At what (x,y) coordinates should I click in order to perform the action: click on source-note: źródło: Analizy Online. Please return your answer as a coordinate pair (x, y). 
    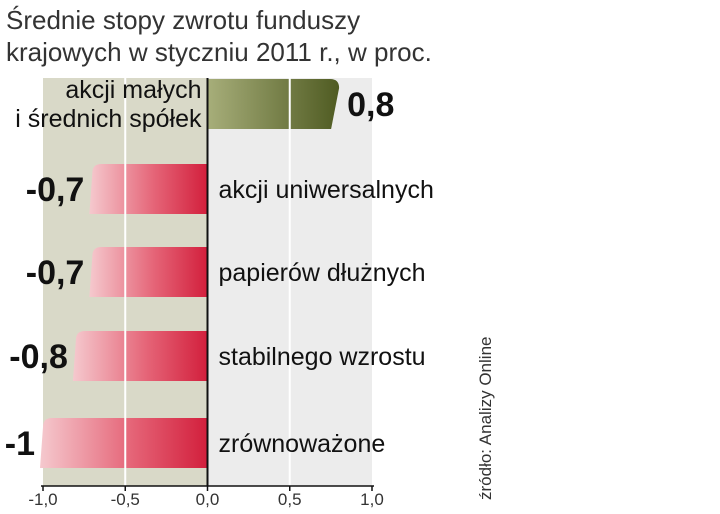
    Looking at the image, I should click on (485, 418).